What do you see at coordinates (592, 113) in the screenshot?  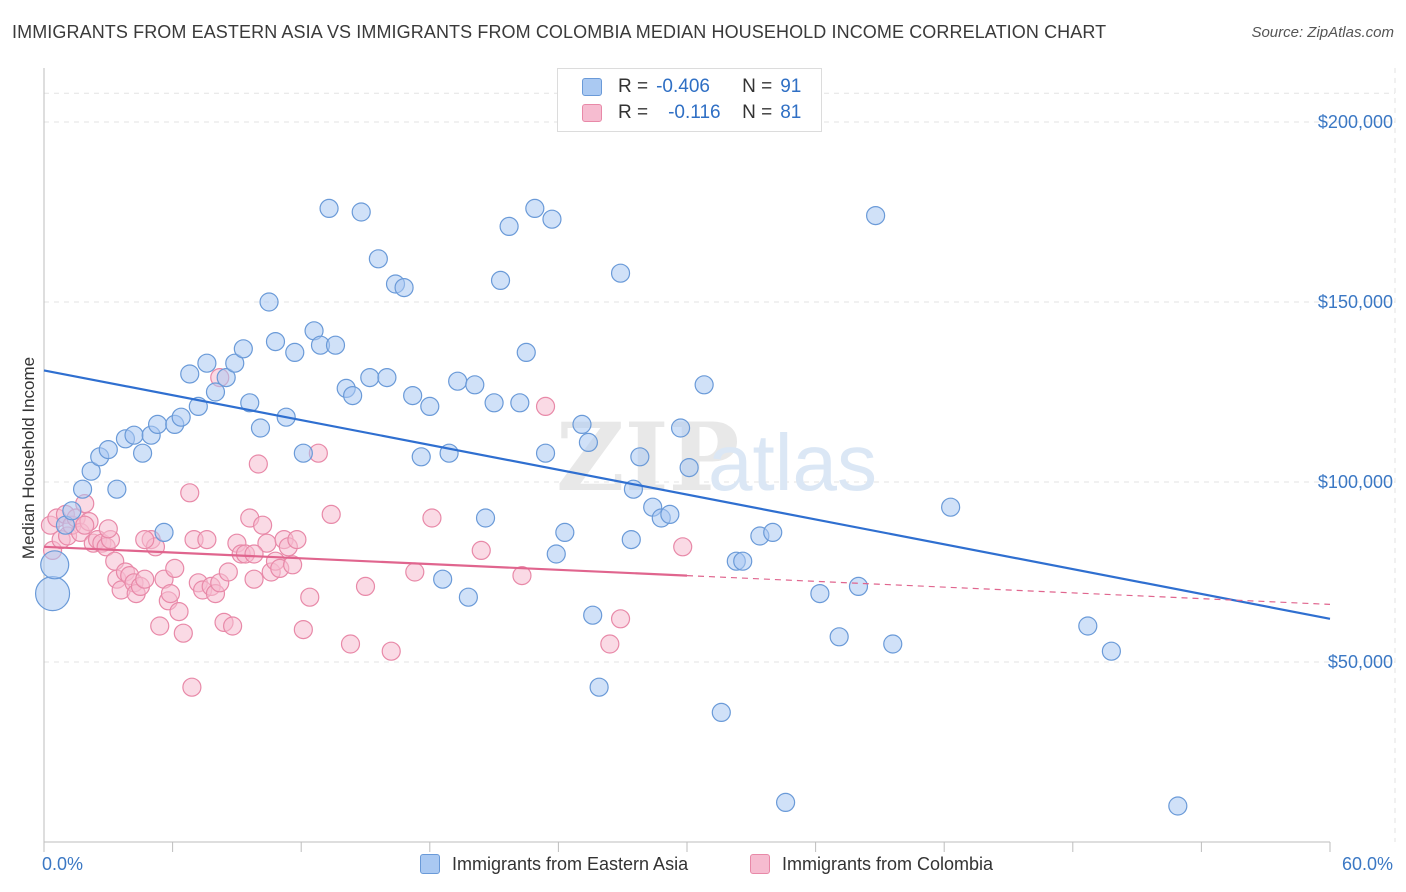 I see `legend-swatch-pink` at bounding box center [592, 113].